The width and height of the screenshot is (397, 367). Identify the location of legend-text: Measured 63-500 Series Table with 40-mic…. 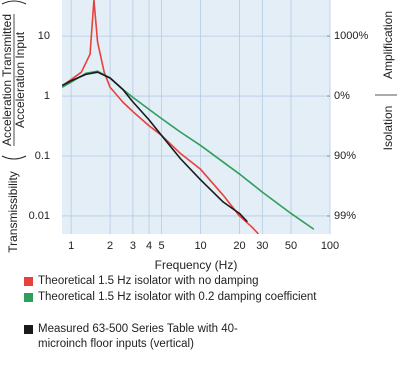
(138, 336).